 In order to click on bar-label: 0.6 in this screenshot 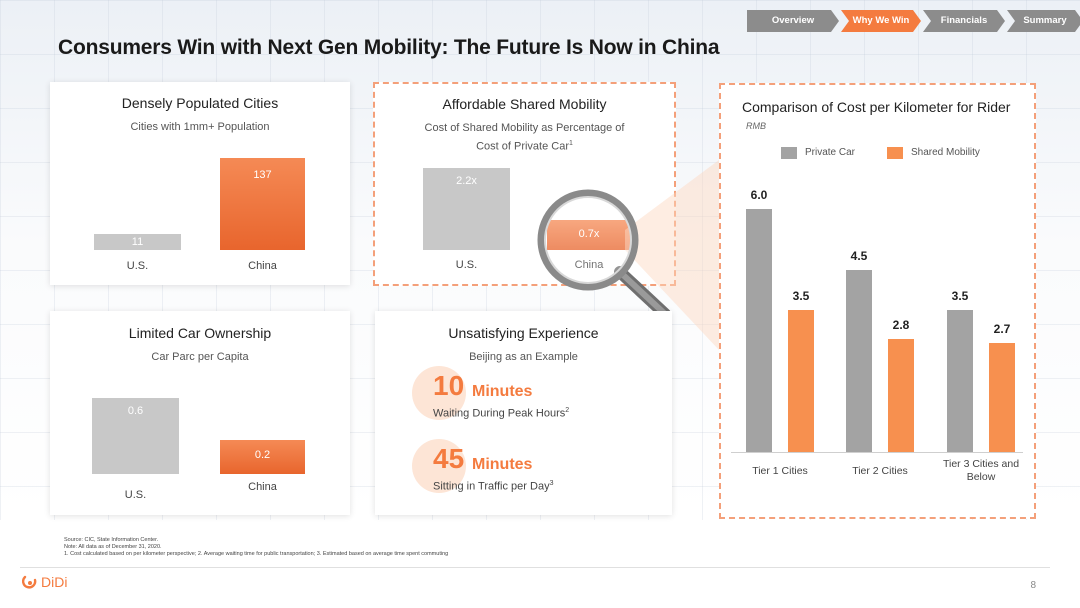, I will do `click(135, 411)`.